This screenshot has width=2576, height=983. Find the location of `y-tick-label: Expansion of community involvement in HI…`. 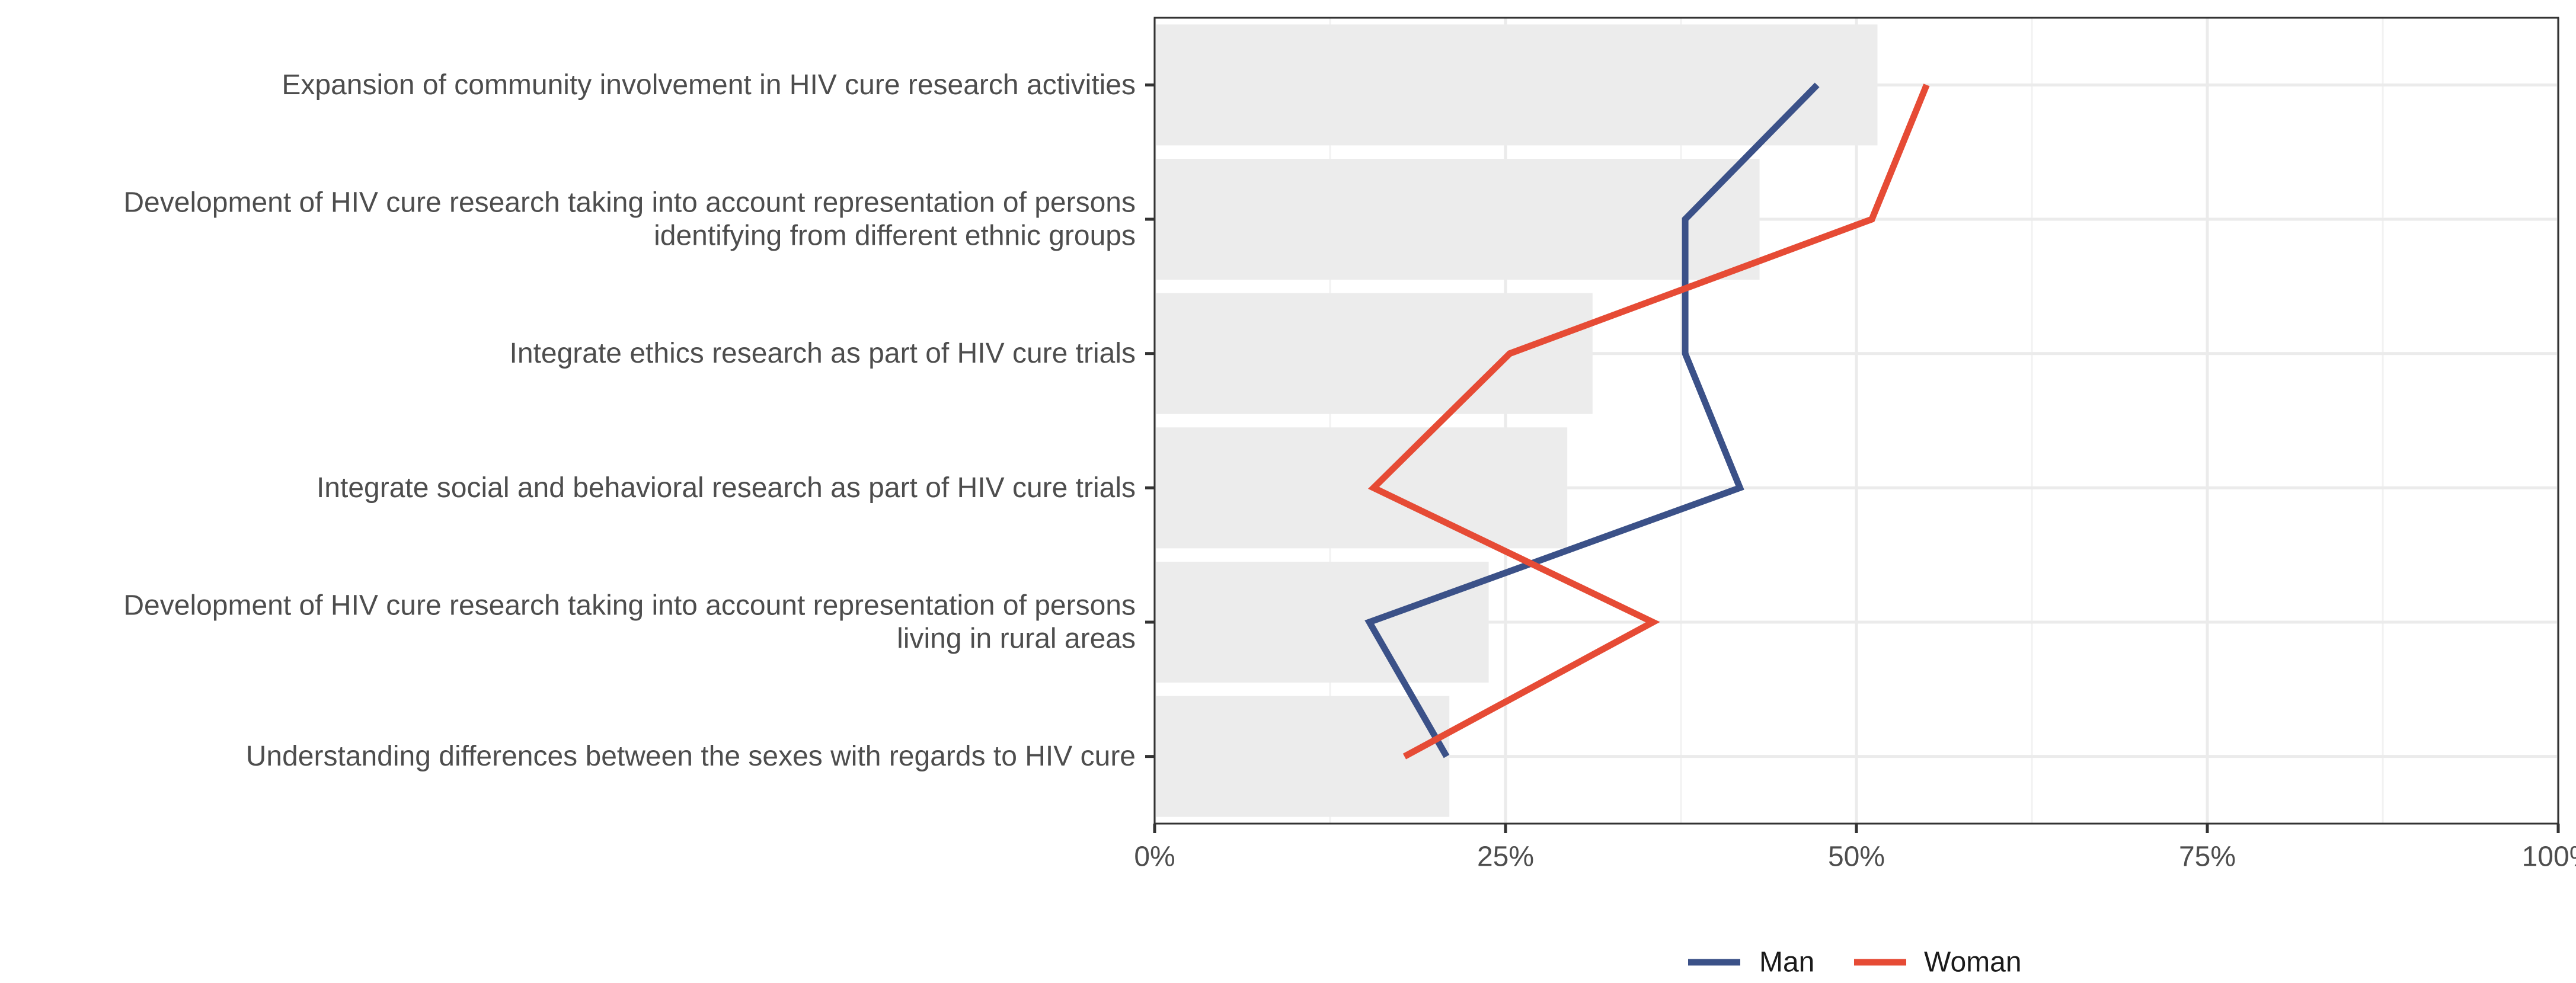

y-tick-label: Expansion of community involvement in HI… is located at coordinates (709, 85).